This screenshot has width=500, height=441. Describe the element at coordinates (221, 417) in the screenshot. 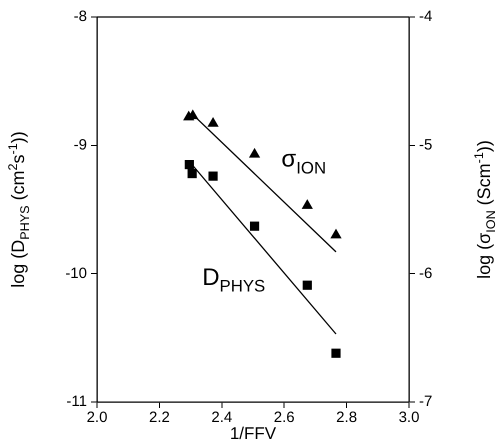

I see `x-tick-label: 2.4` at that location.